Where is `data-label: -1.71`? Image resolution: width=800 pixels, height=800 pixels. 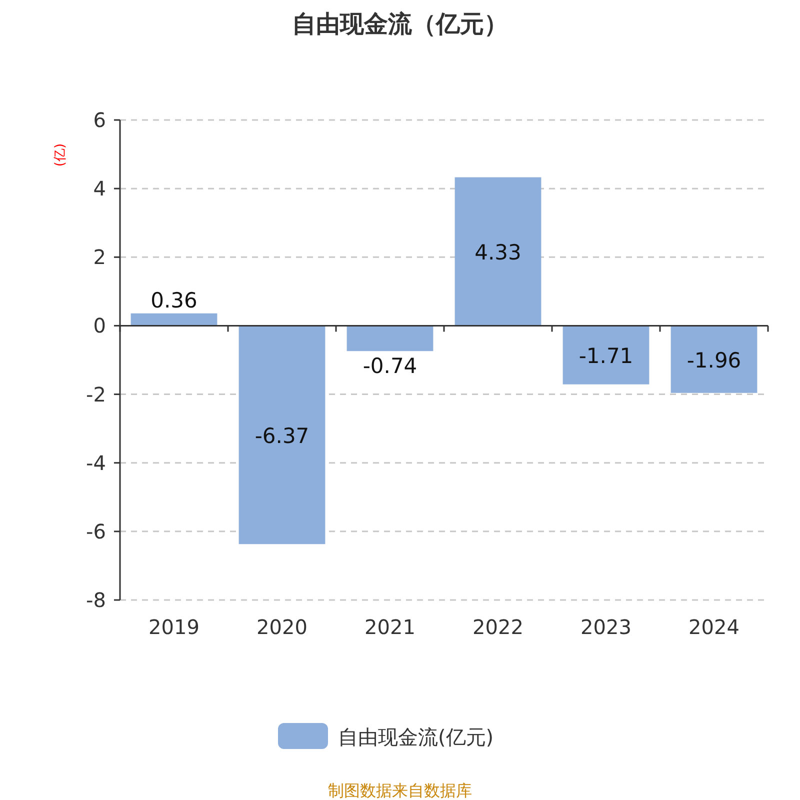 data-label: -1.71 is located at coordinates (606, 356).